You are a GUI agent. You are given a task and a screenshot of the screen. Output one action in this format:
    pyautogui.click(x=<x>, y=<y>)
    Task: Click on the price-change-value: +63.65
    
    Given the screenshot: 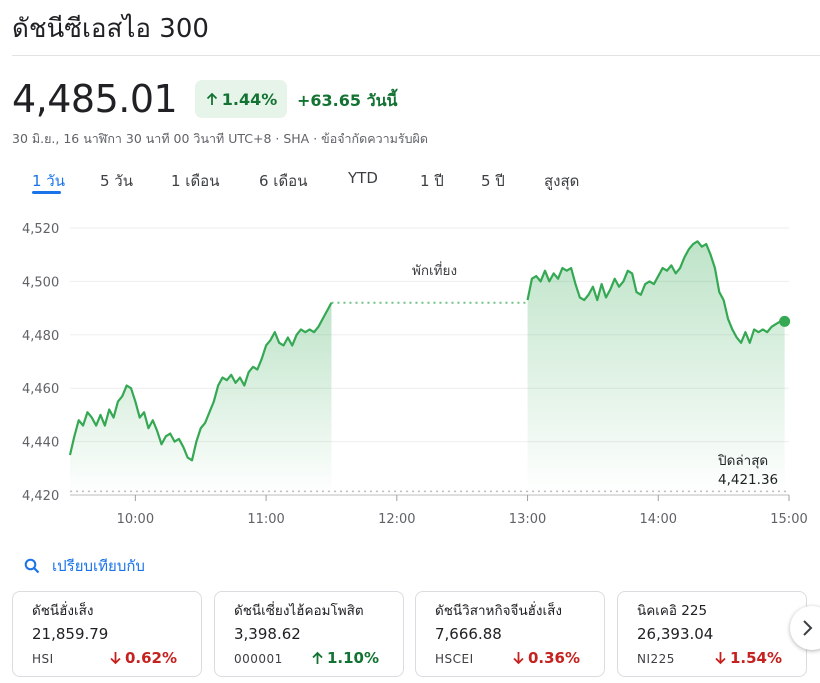 What is the action you would take?
    pyautogui.click(x=329, y=100)
    